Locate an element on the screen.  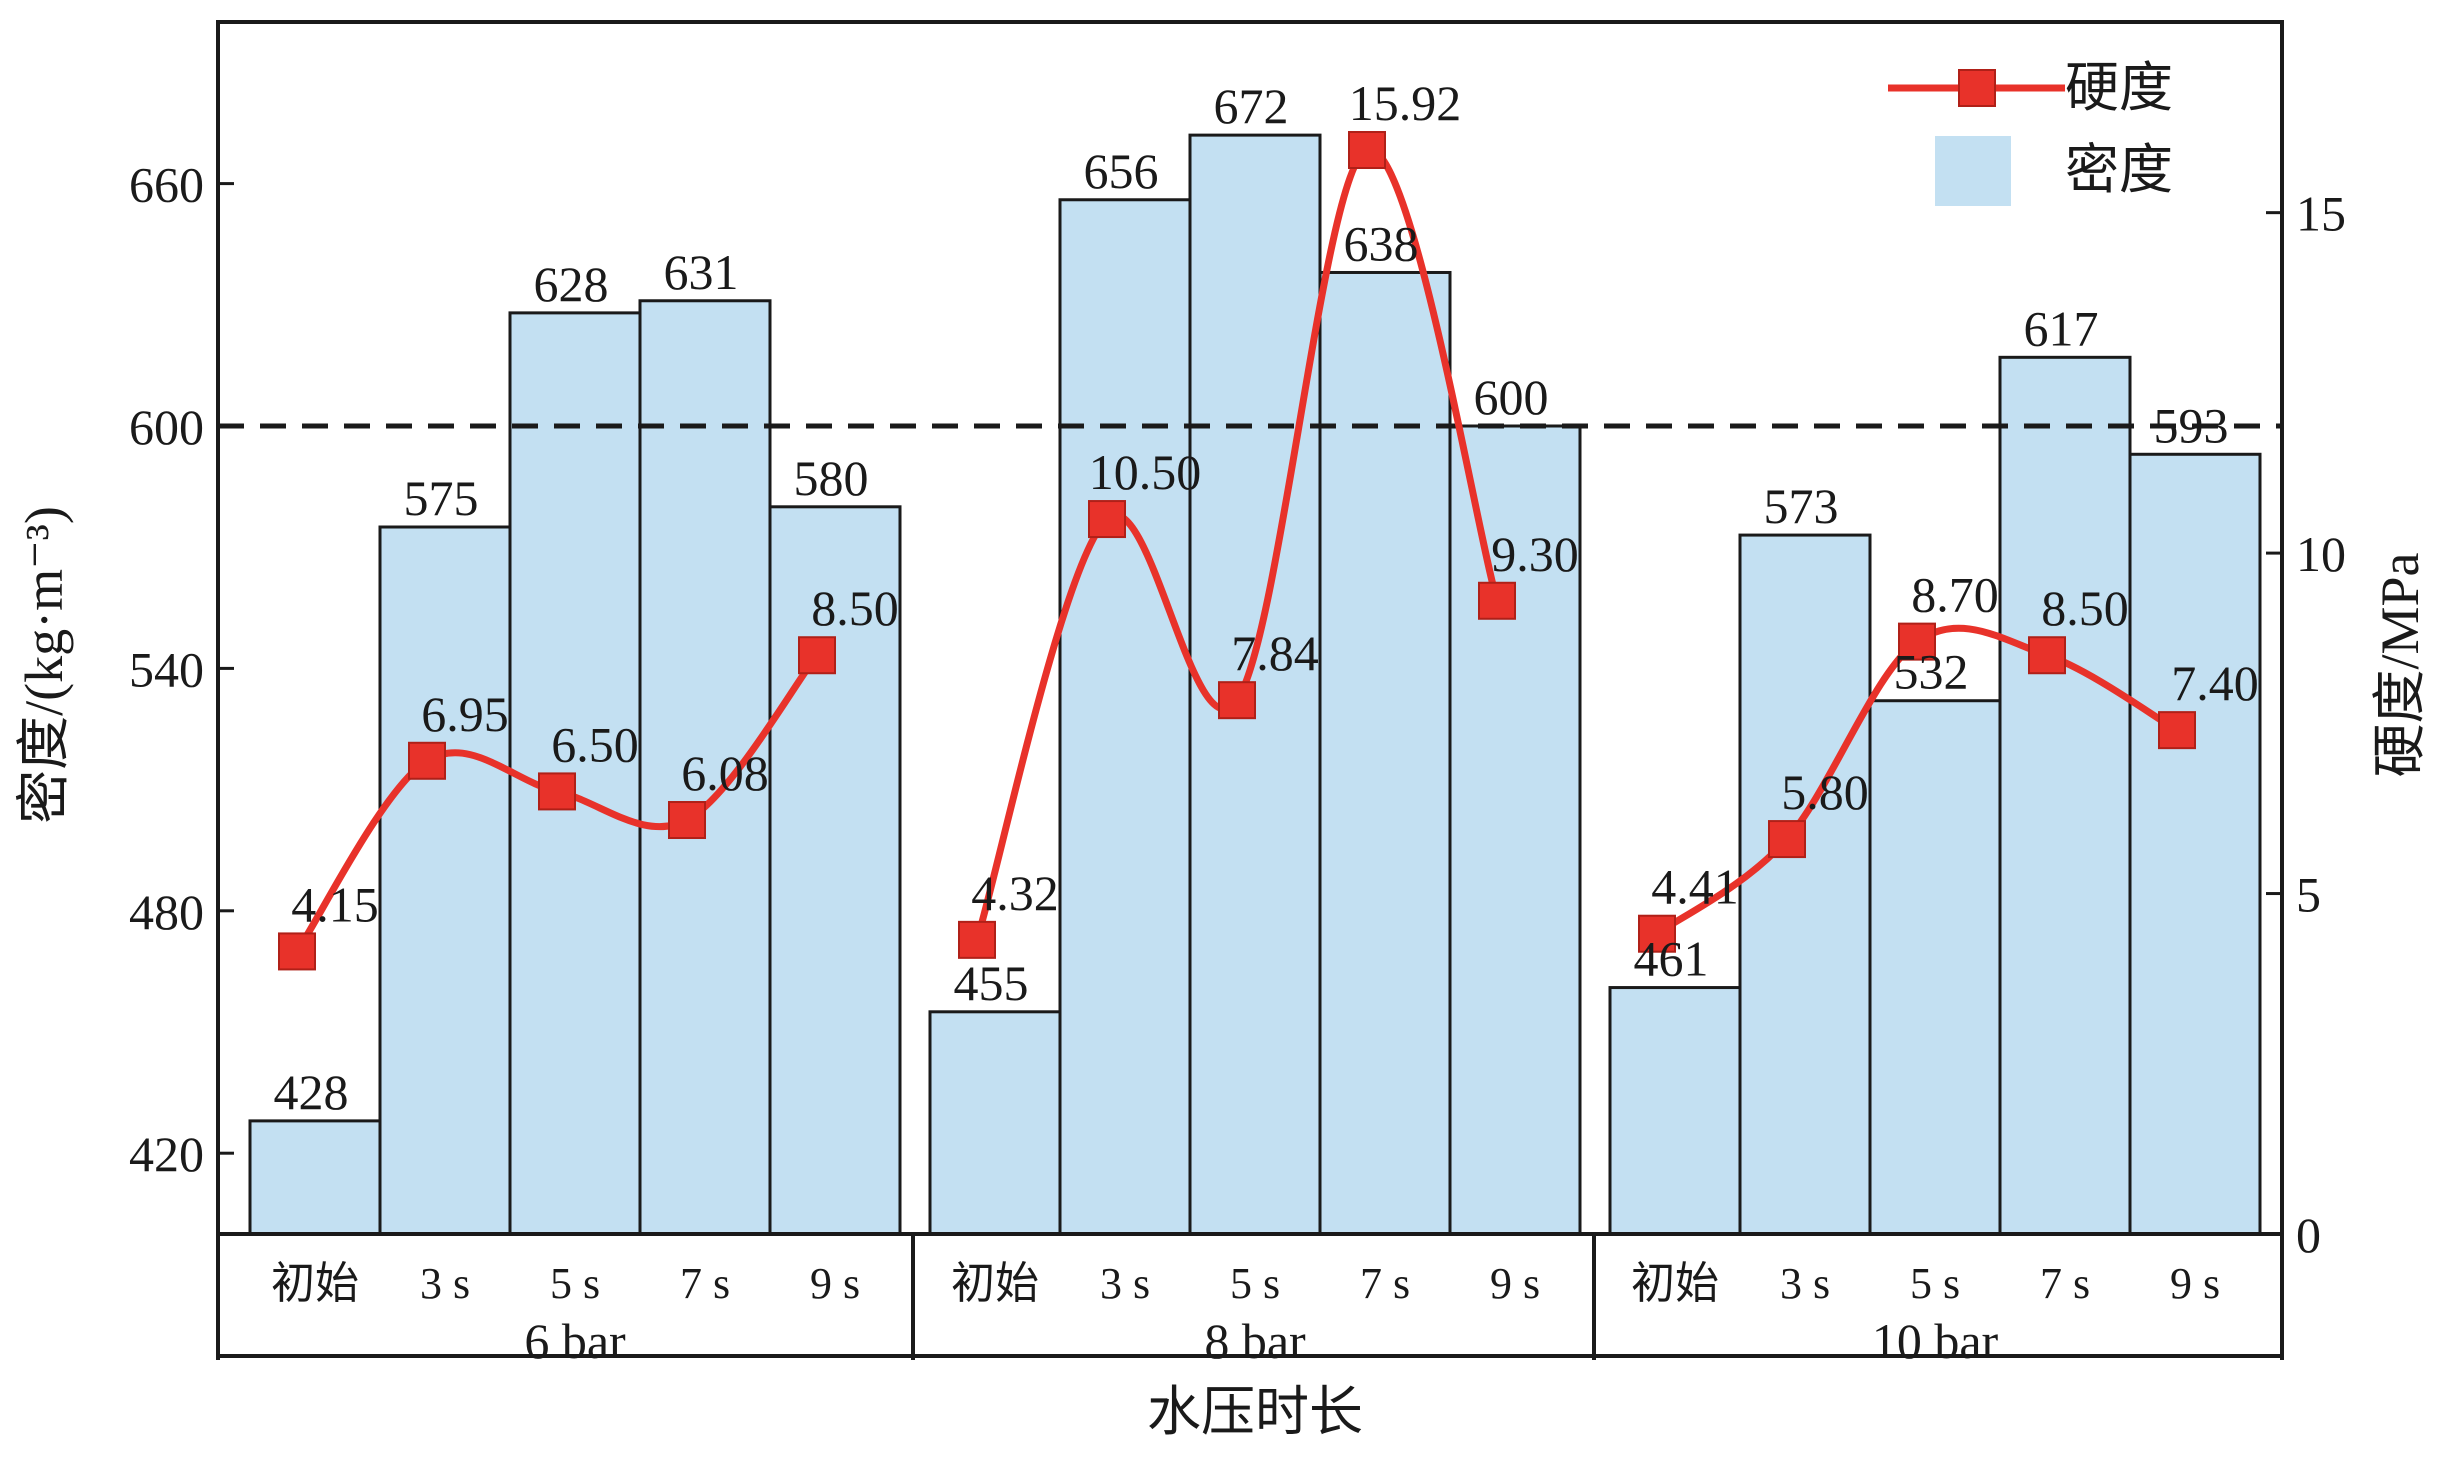
density-value-label: 461 is located at coordinates (1671, 959).